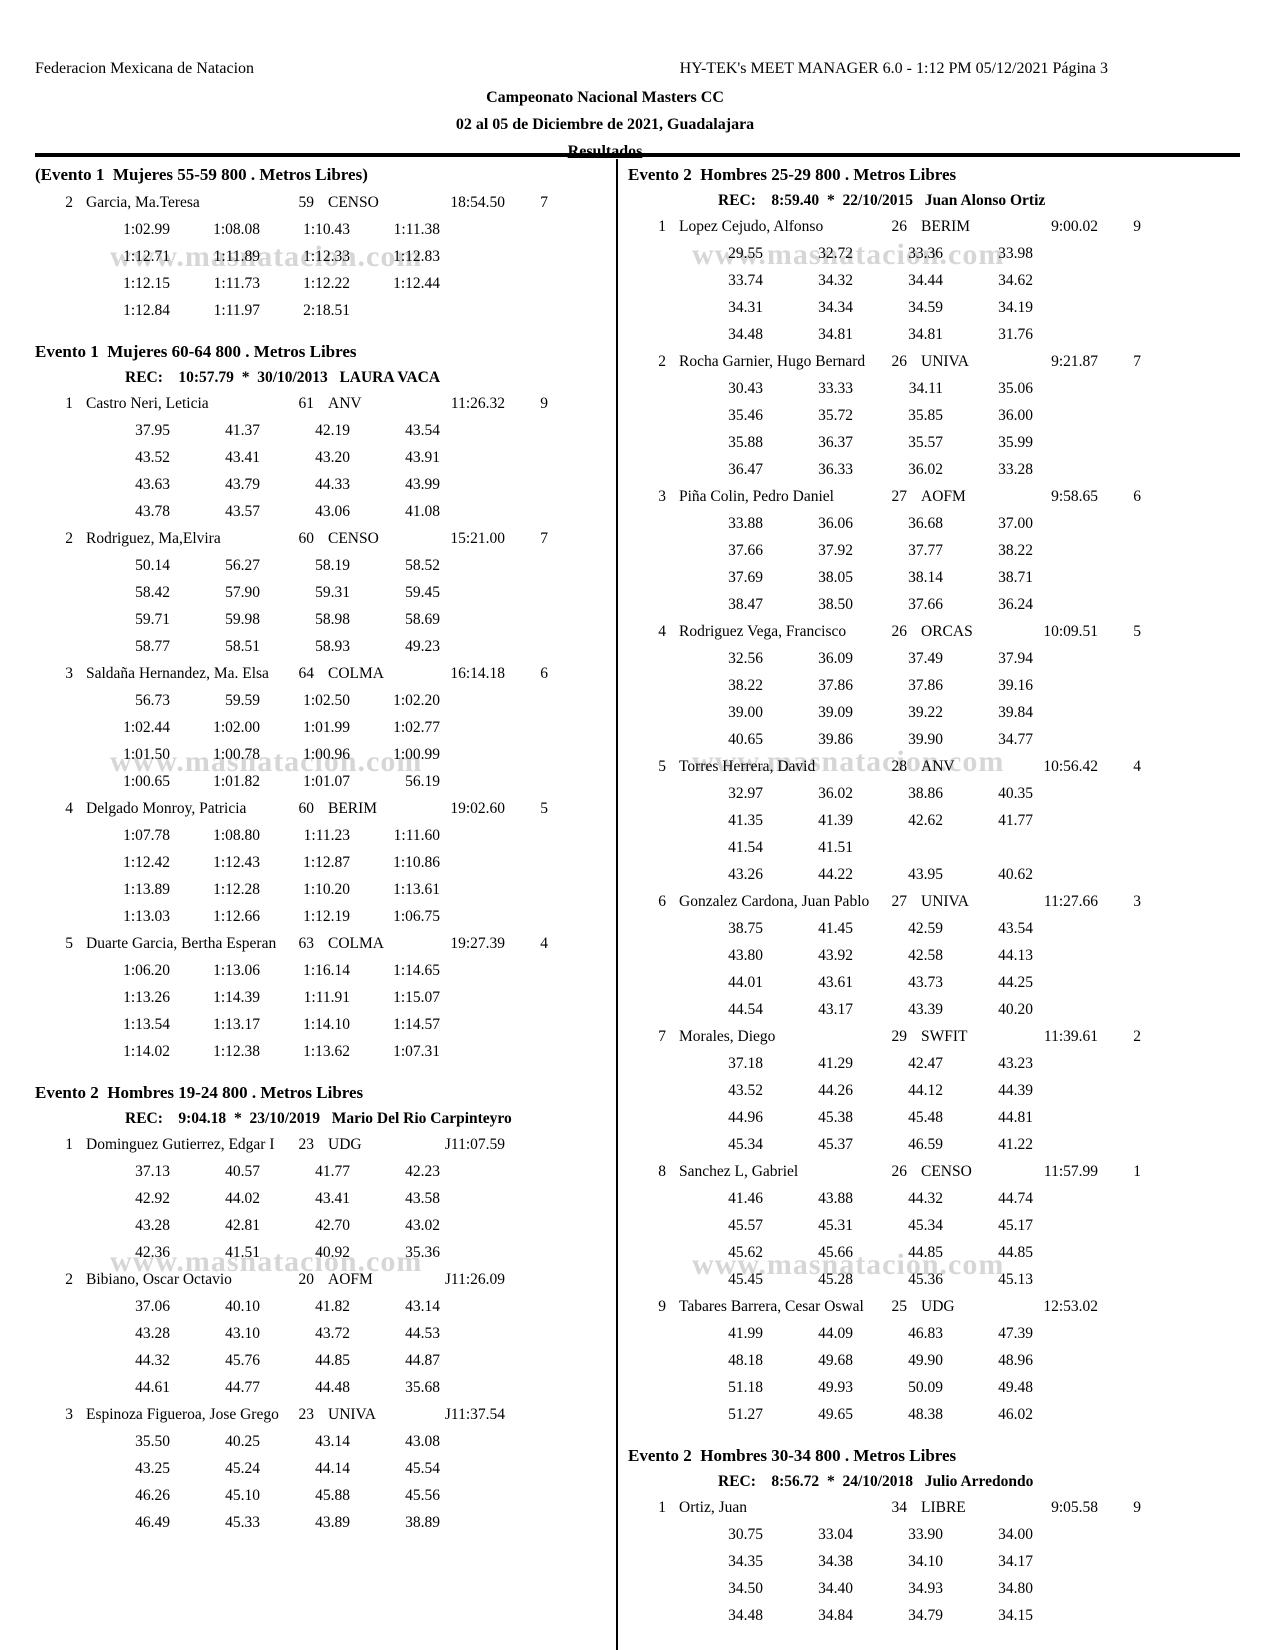 The width and height of the screenshot is (1275, 1650). What do you see at coordinates (292, 403) in the screenshot?
I see `result-row: 1 Castro Neri, Leticia 61 ANV 11:26.32 9` at bounding box center [292, 403].